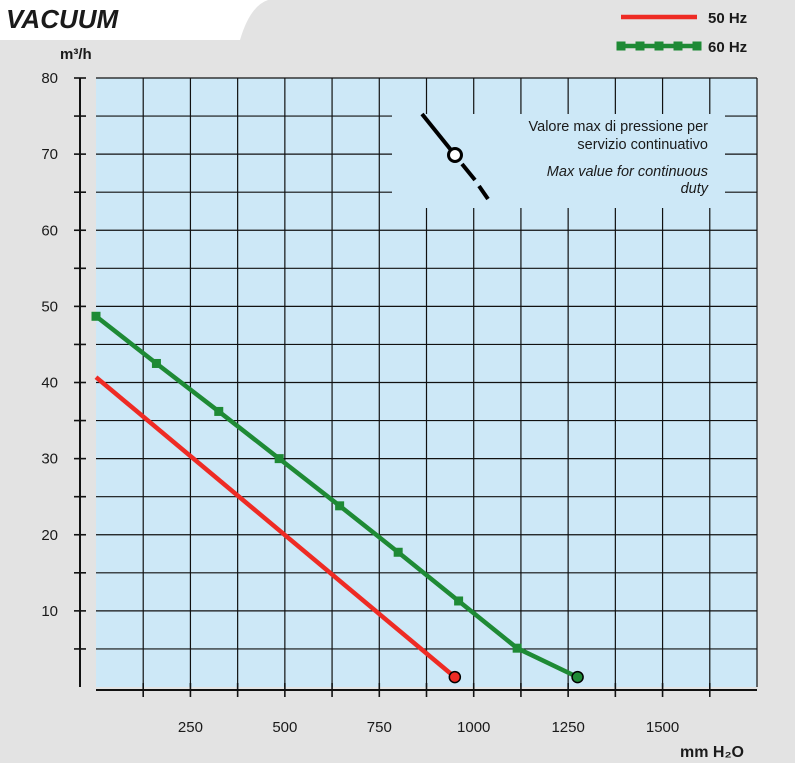  I want to click on annotation-text-en: Max value for continuous, so click(627, 172).